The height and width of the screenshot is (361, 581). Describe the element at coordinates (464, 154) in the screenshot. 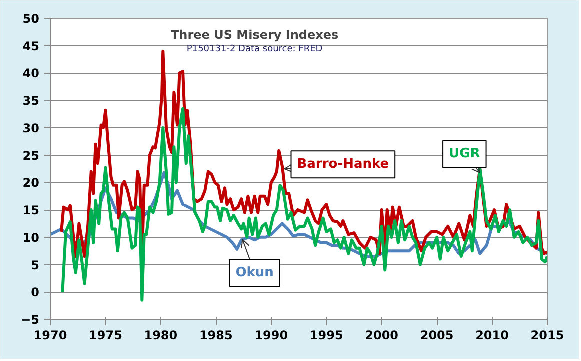

I see `series-label: UGR` at that location.